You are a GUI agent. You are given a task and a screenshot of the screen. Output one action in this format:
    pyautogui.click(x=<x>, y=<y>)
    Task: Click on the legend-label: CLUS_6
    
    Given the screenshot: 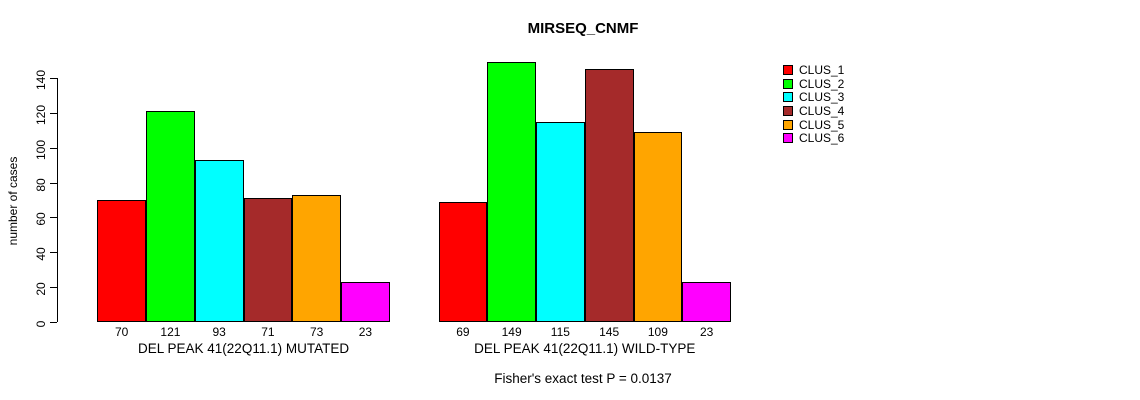 What is the action you would take?
    pyautogui.click(x=822, y=138)
    